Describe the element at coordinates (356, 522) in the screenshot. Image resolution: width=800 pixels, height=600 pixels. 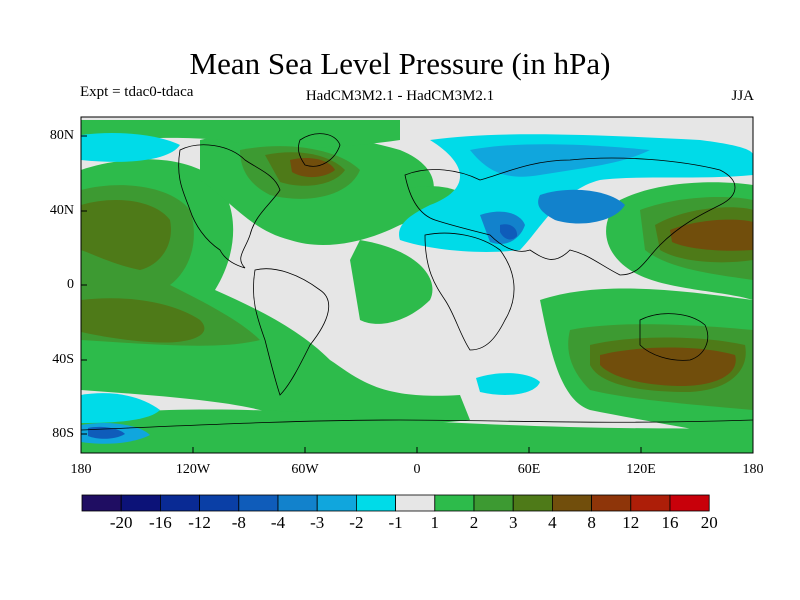
I see `colorbar-label: -2` at that location.